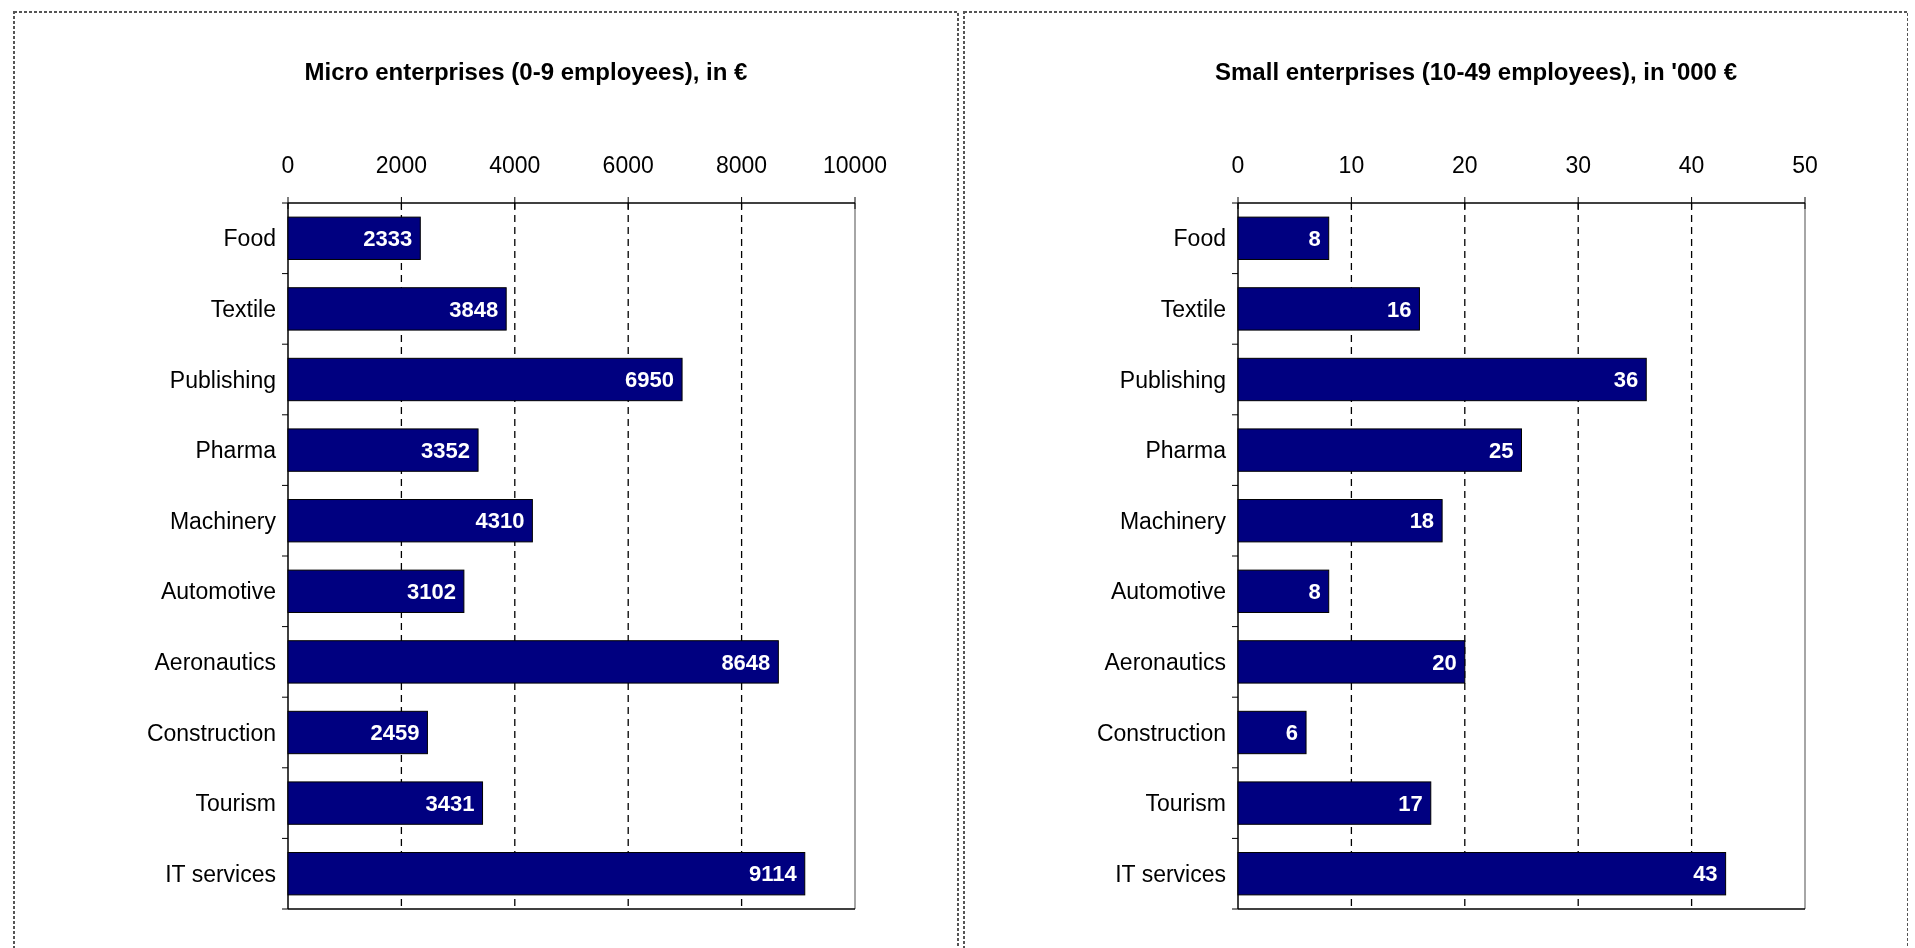  I want to click on data-label: 3102, so click(431, 591).